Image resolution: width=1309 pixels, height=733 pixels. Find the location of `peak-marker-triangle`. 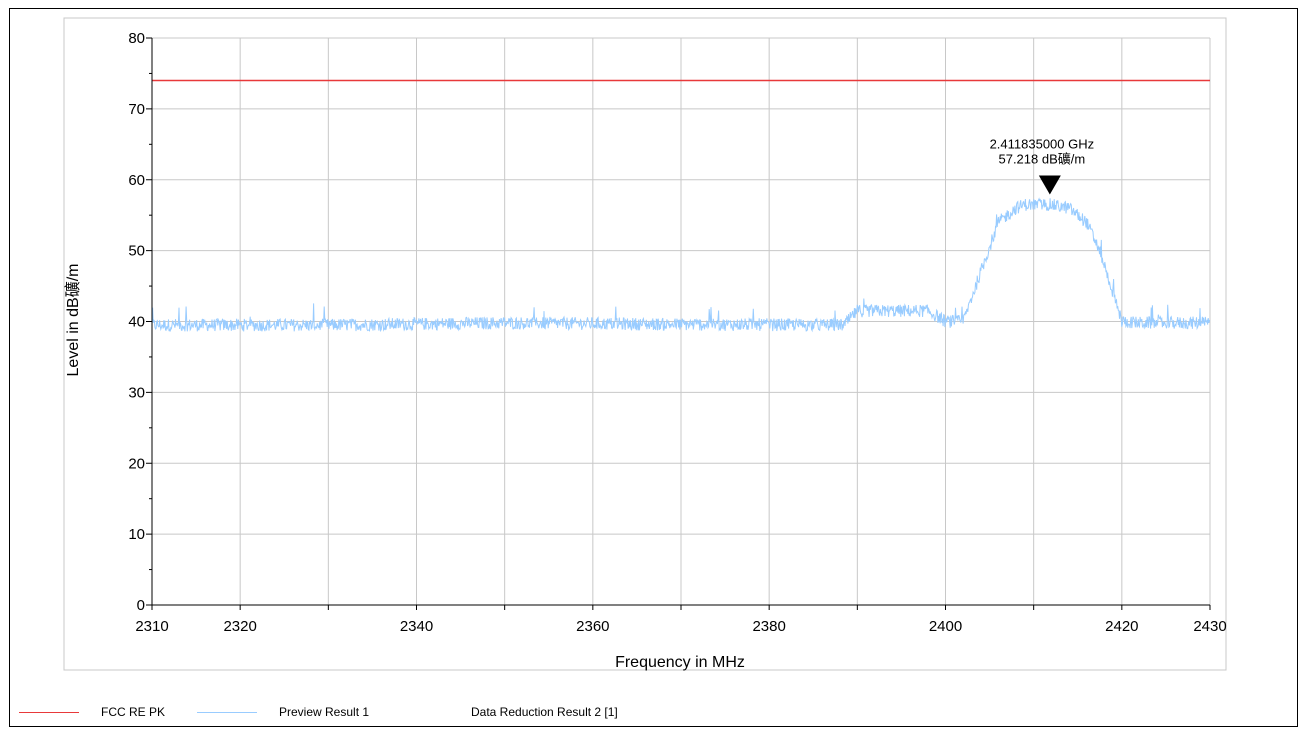

peak-marker-triangle is located at coordinates (1049, 185).